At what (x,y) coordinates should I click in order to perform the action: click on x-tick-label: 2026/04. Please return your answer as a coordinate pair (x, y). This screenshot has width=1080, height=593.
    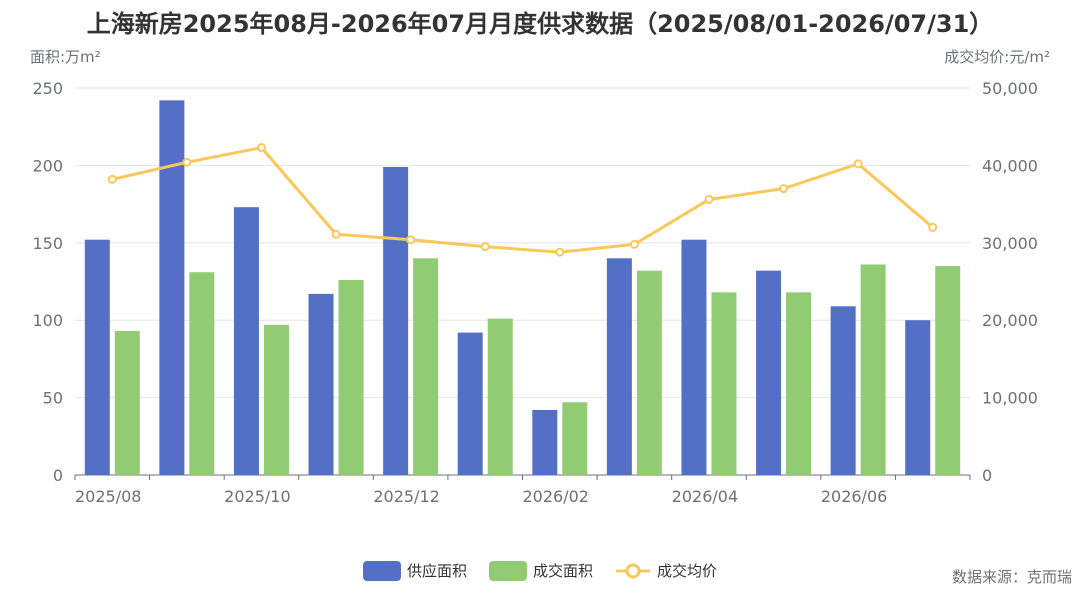
    Looking at the image, I should click on (705, 496).